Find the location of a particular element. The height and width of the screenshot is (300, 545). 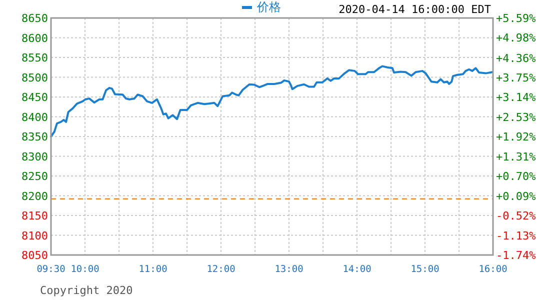

text: Copyright 2020 is located at coordinates (86, 290).